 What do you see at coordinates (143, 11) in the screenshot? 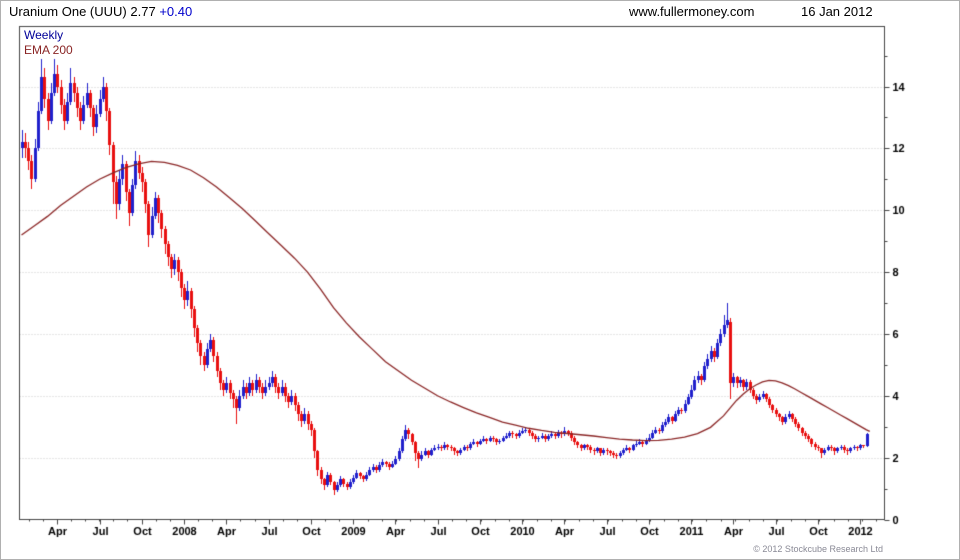
I see `last-price: 2.77` at bounding box center [143, 11].